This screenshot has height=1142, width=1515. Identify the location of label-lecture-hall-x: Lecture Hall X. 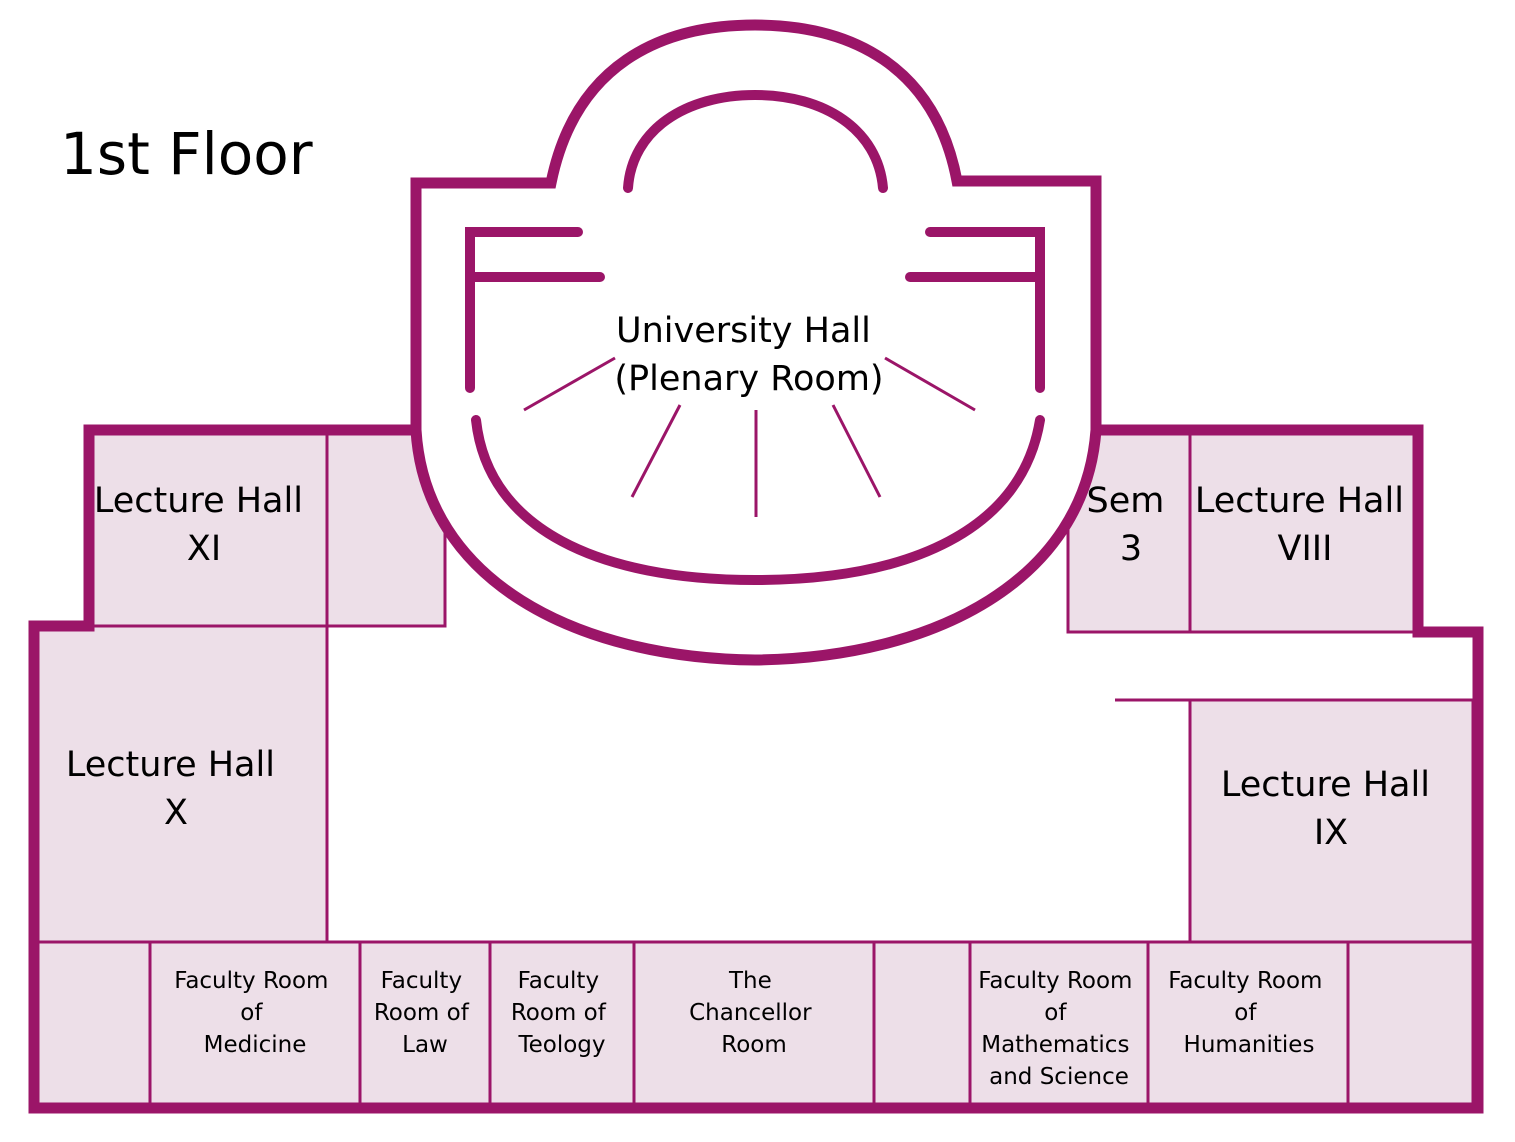
(176, 789).